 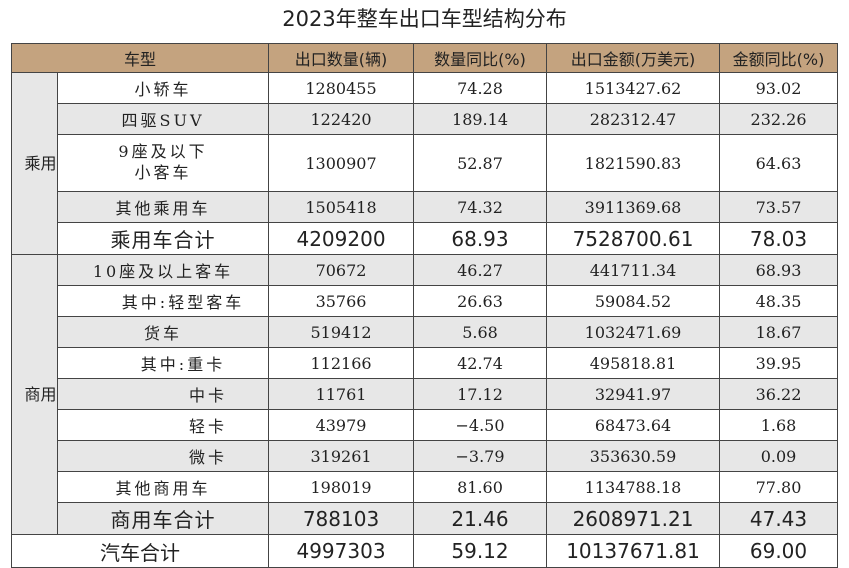 What do you see at coordinates (341, 394) in the screenshot?
I see `cell-qty: 11761` at bounding box center [341, 394].